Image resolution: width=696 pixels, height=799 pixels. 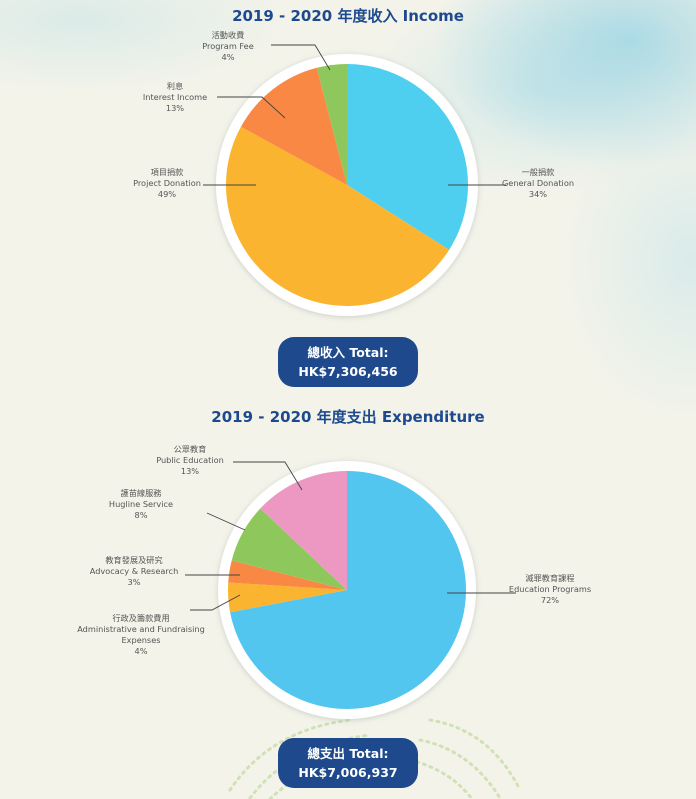 I want to click on expenditure-slice-label: 滅罪教育課程 Education Programs 72%, so click(x=550, y=589).